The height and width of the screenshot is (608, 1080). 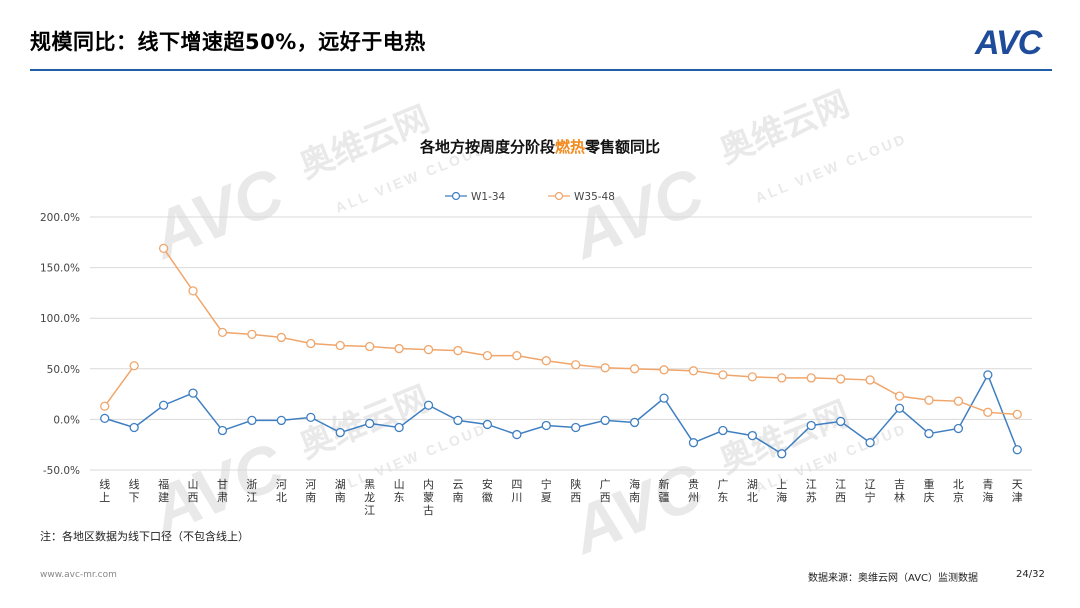 I want to click on x-tick-label: 线上, so click(x=104, y=490).